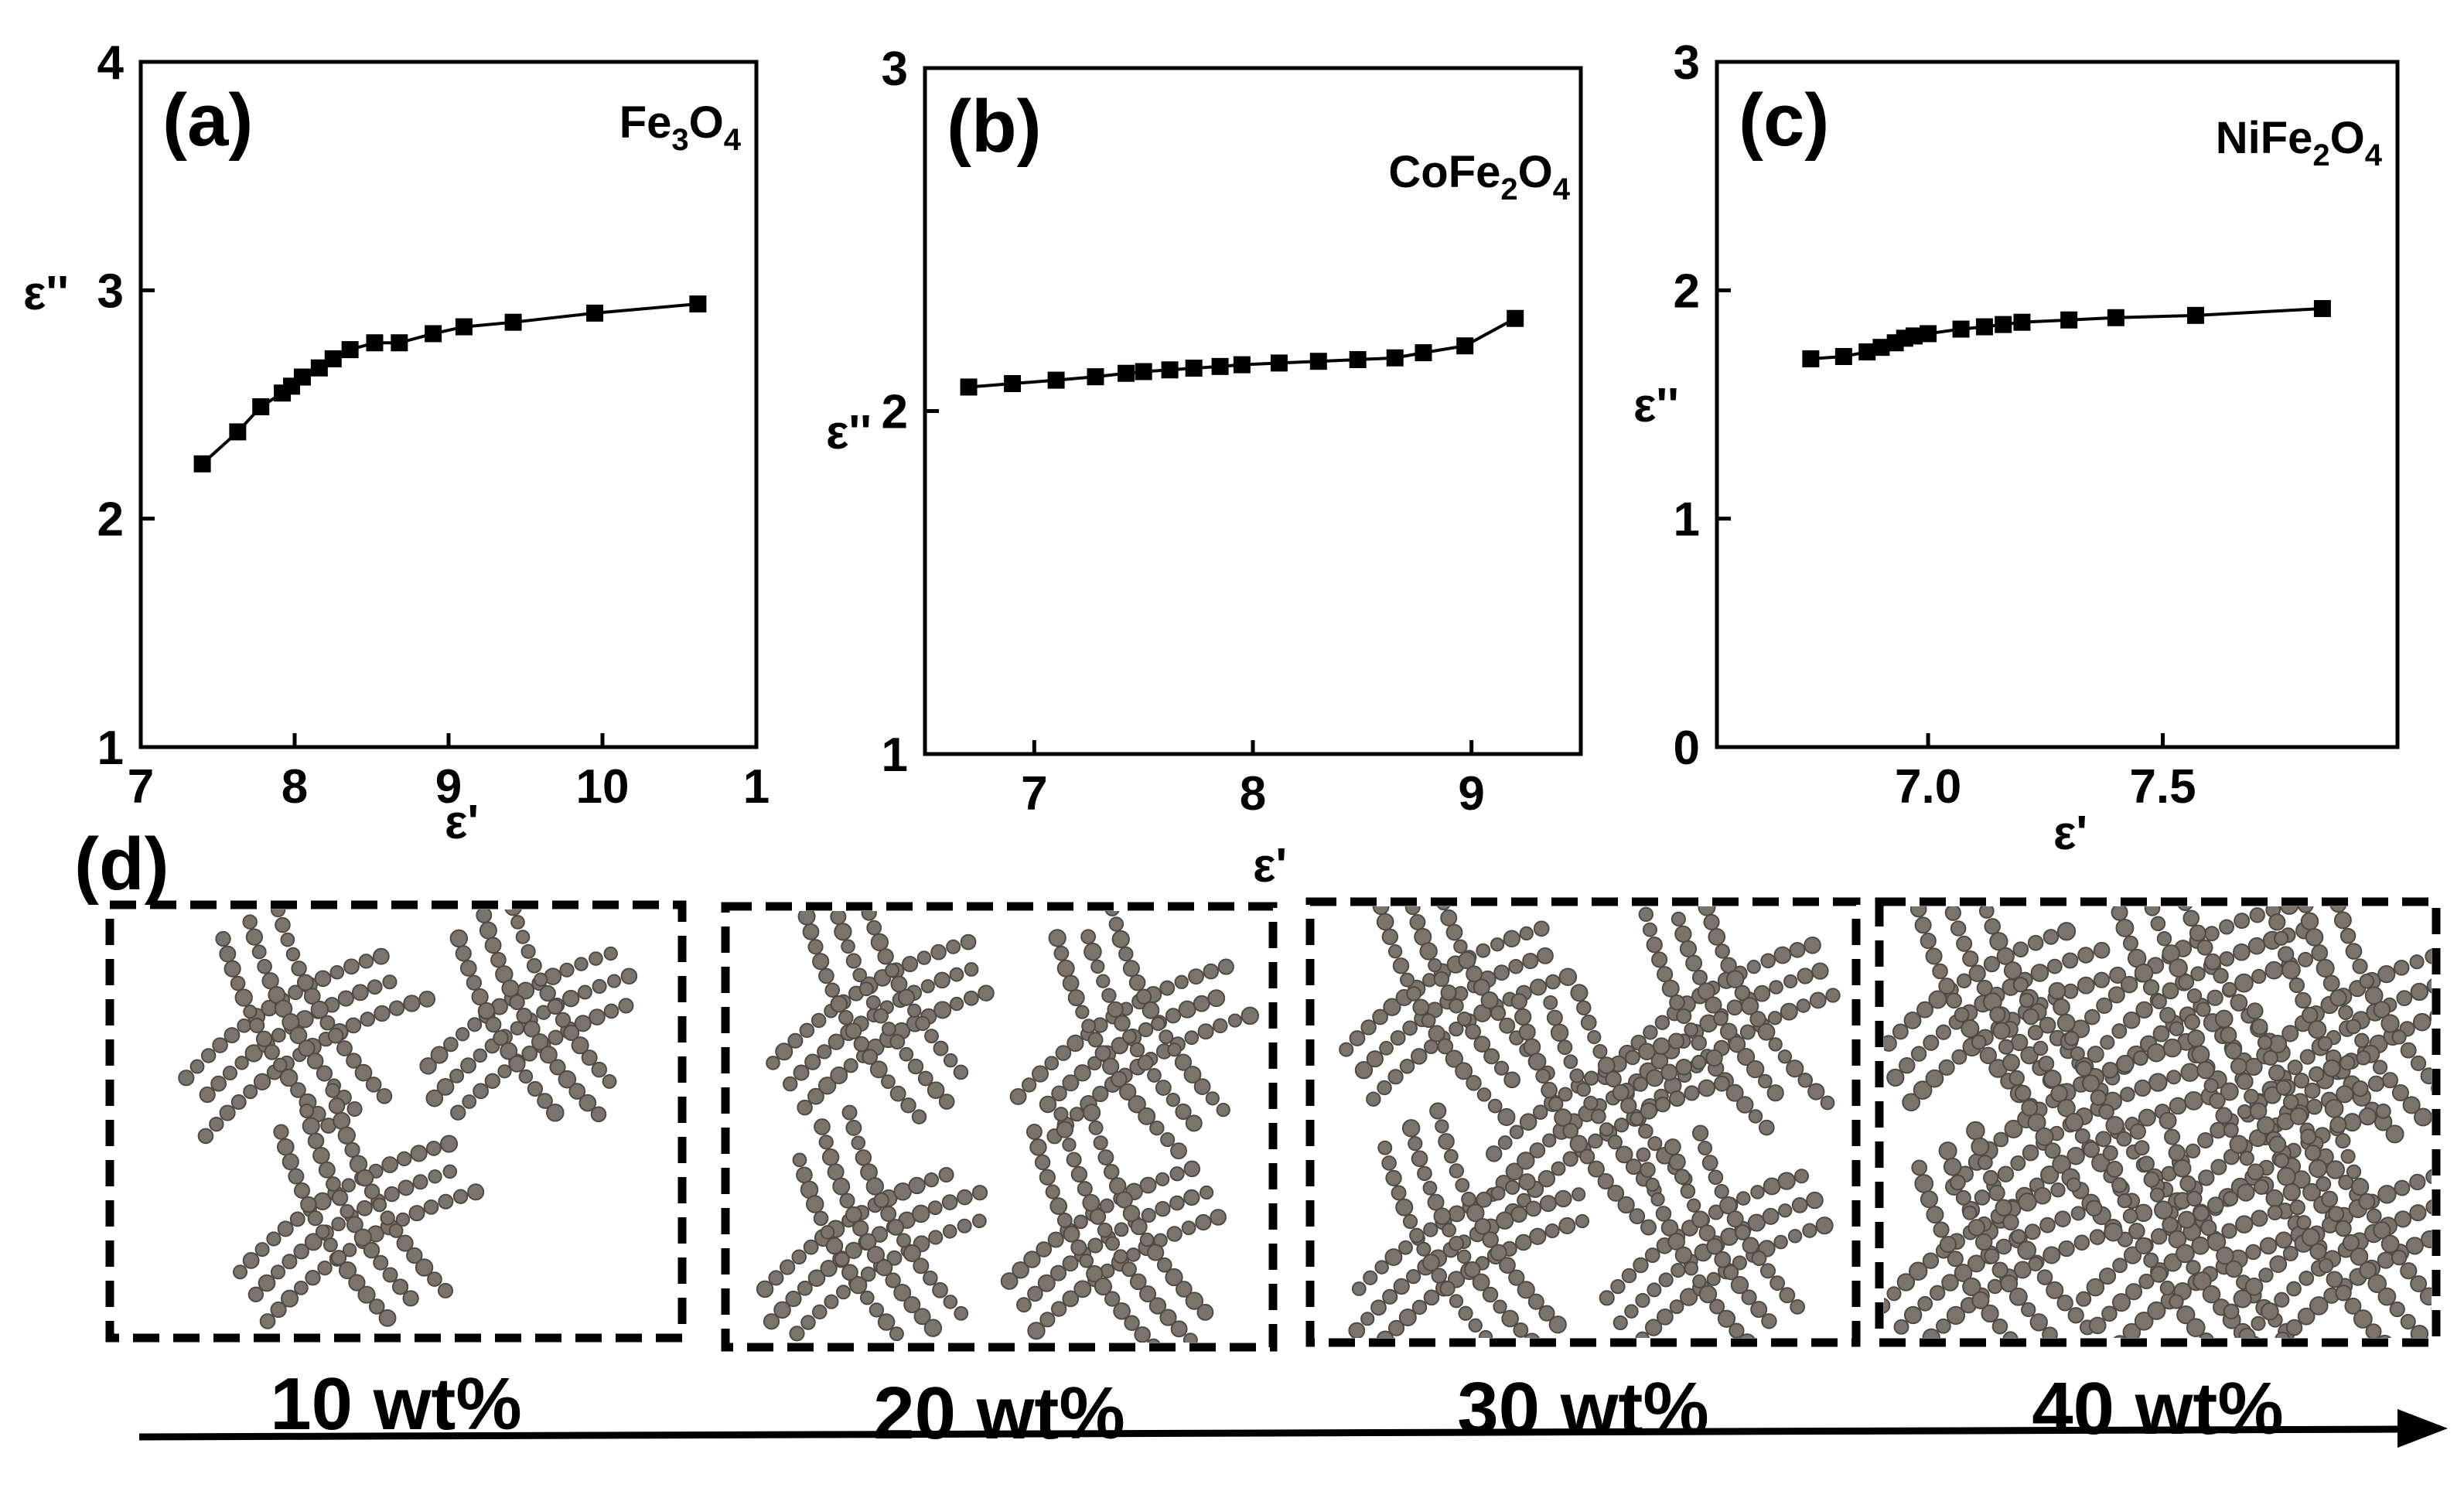  What do you see at coordinates (110, 748) in the screenshot?
I see `y-tick-label-a-0: 1` at bounding box center [110, 748].